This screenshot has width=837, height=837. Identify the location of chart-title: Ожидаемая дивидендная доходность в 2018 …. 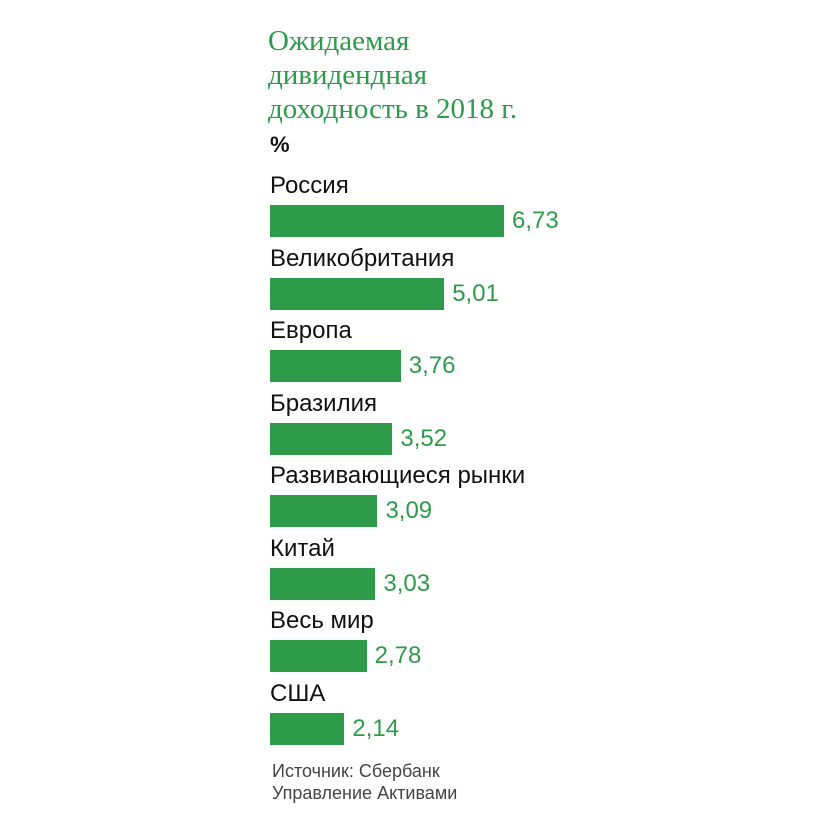
(478, 75).